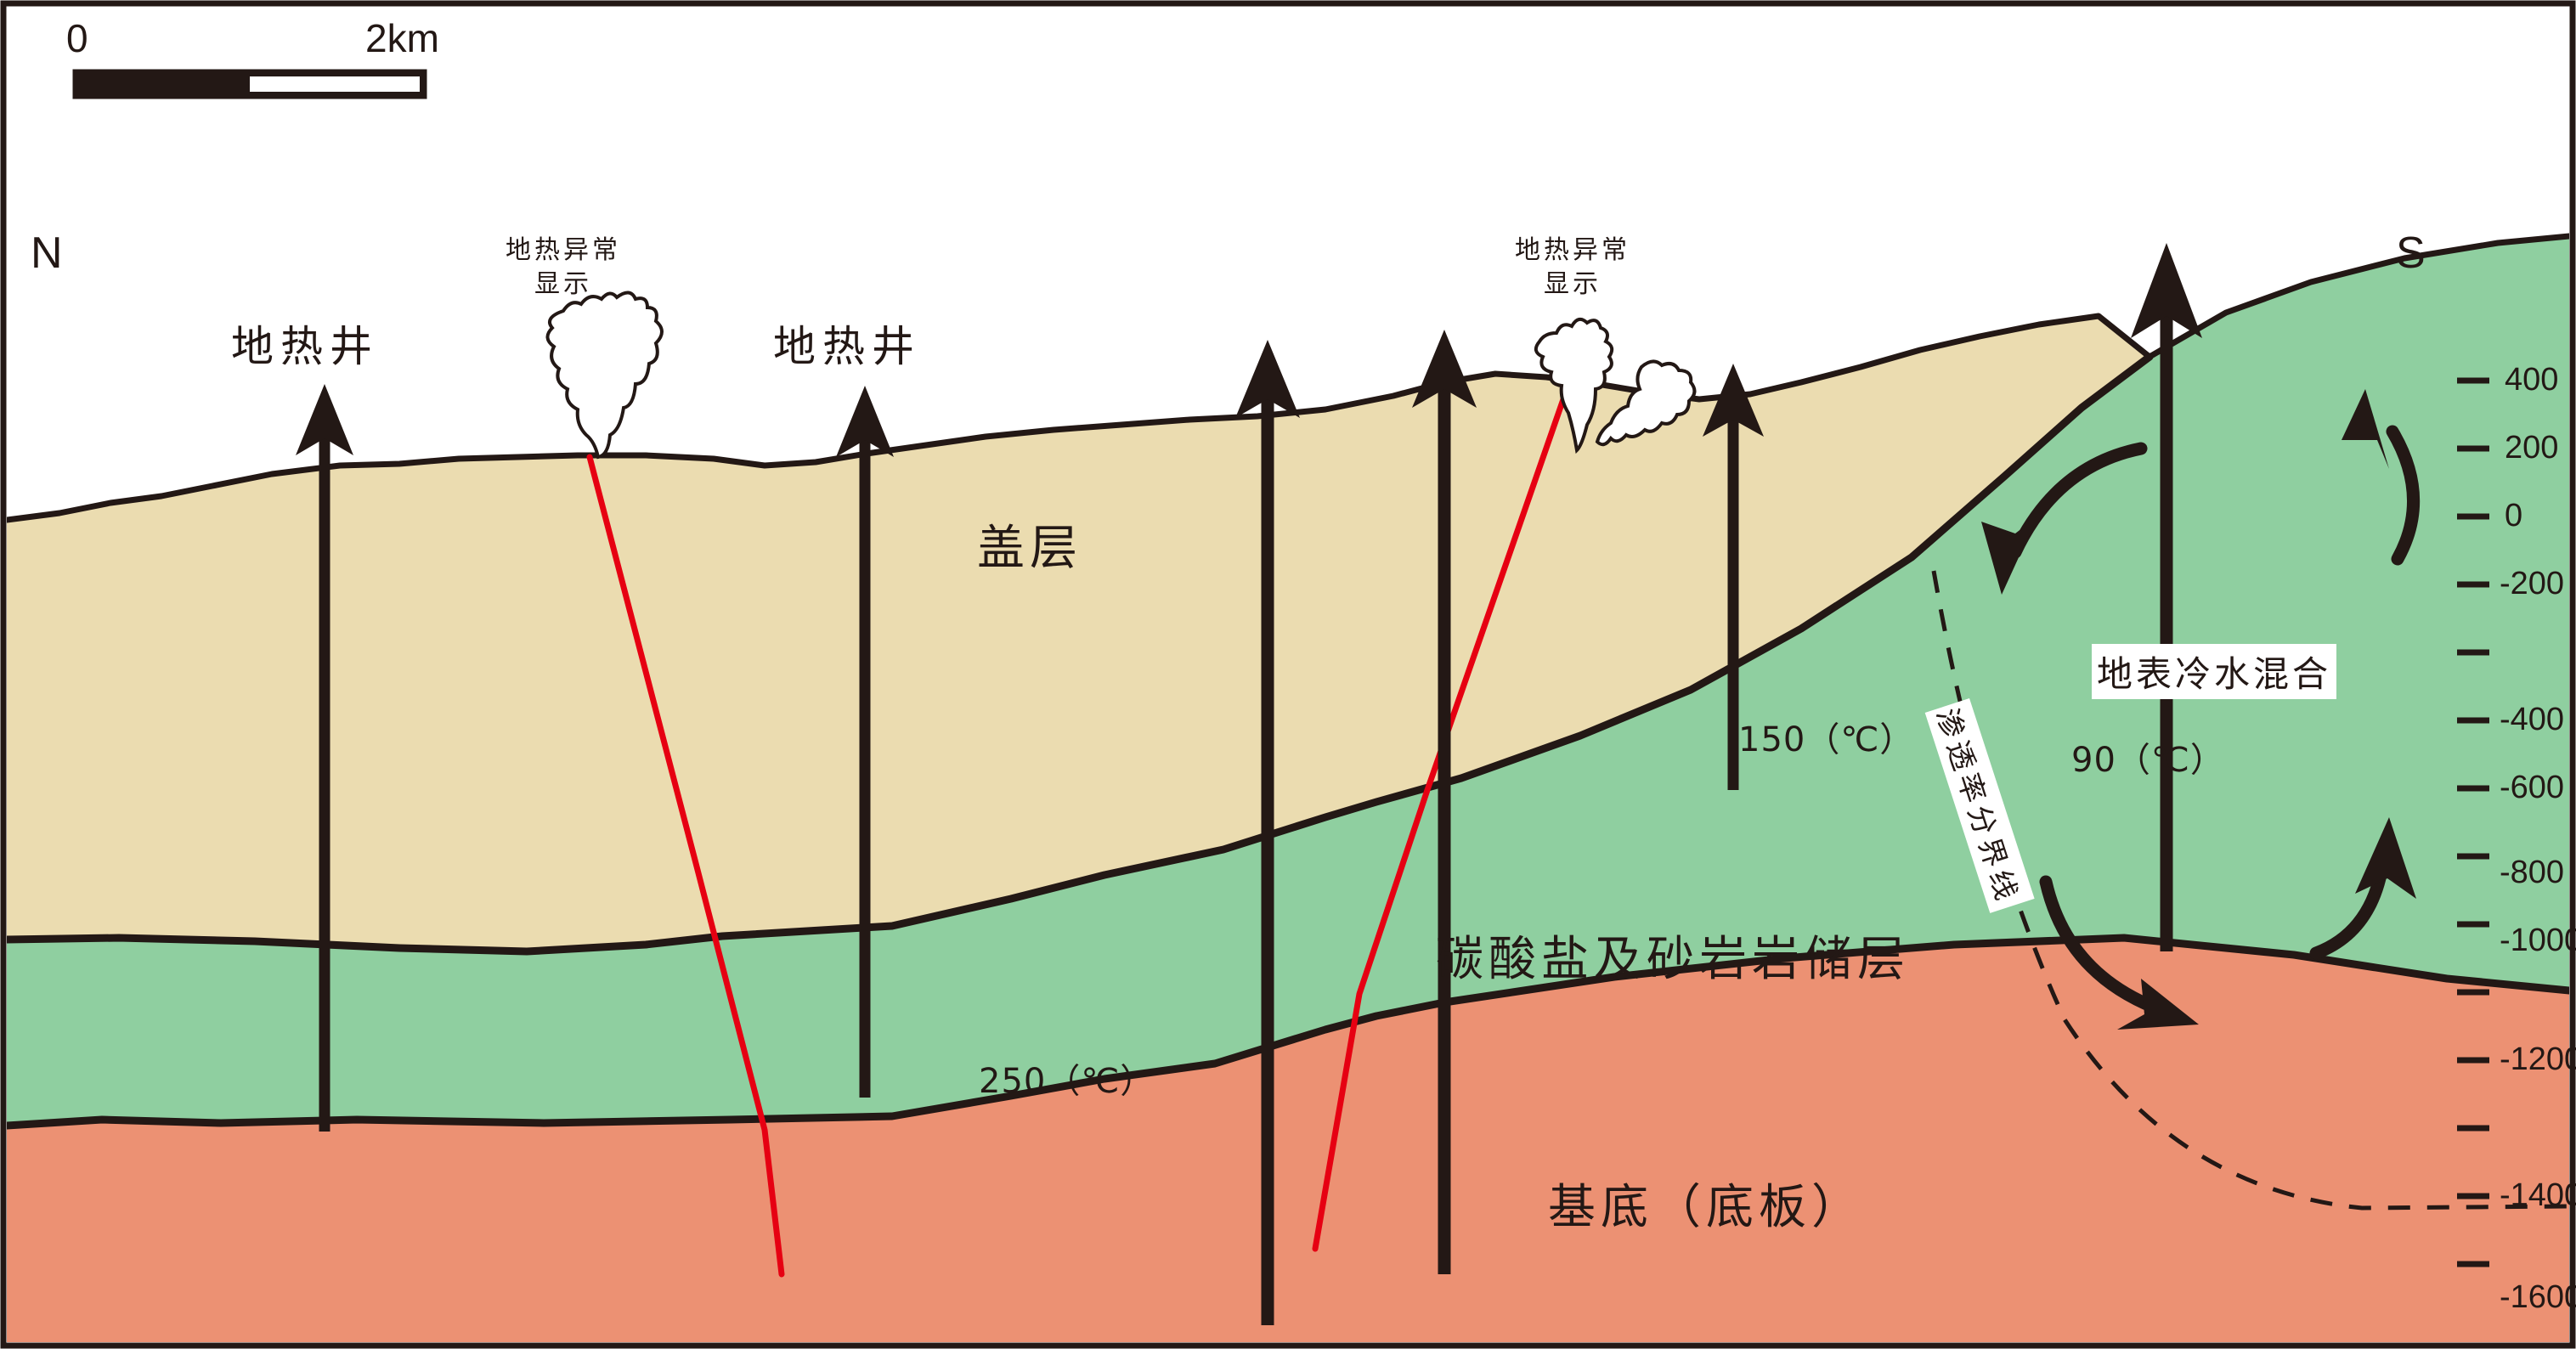 The image size is (2576, 1349). What do you see at coordinates (1706, 1207) in the screenshot?
I see `layer-basement-label: 基底（底板）` at bounding box center [1706, 1207].